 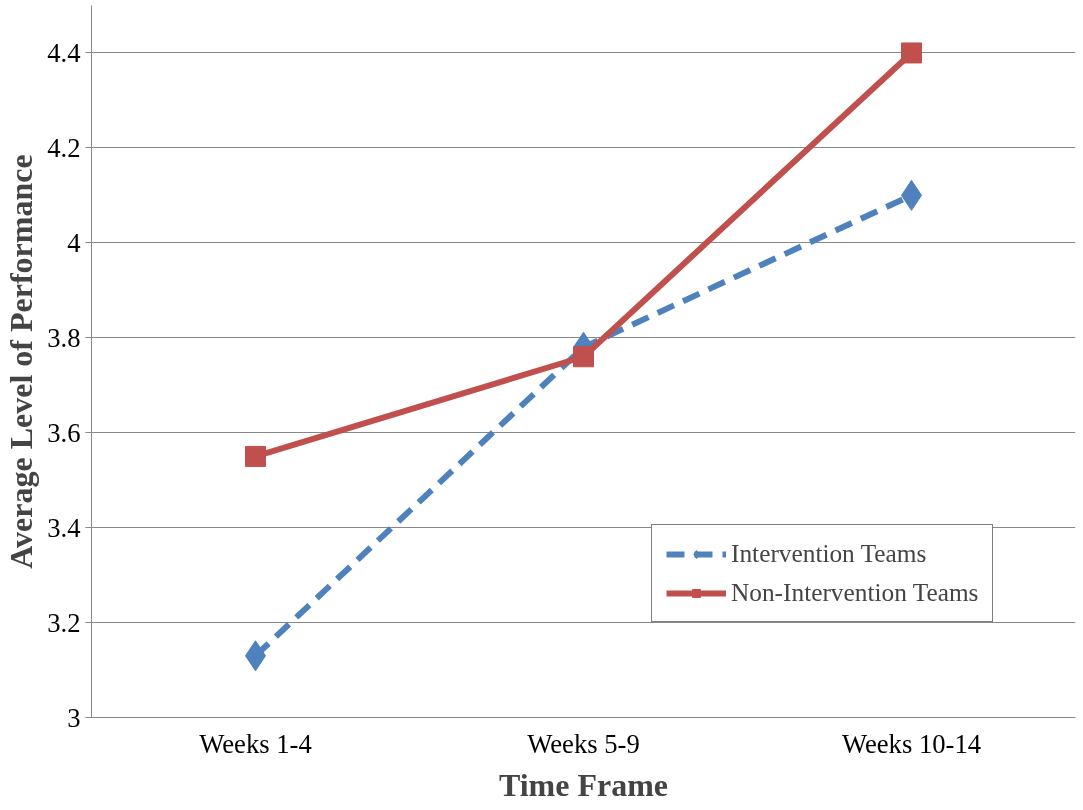 What do you see at coordinates (64, 52) in the screenshot?
I see `y-tick-label: 4.4` at bounding box center [64, 52].